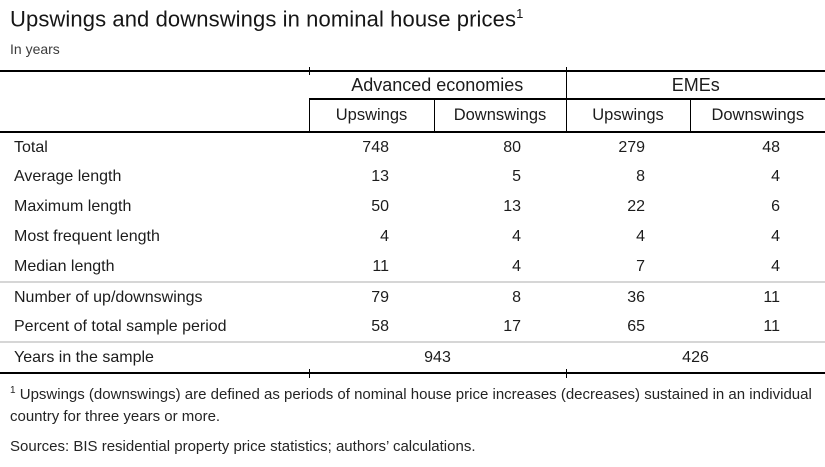 This screenshot has width=825, height=467. I want to click on table-row-maximum-length: Maximum length 50 13 22 6, so click(412, 207).